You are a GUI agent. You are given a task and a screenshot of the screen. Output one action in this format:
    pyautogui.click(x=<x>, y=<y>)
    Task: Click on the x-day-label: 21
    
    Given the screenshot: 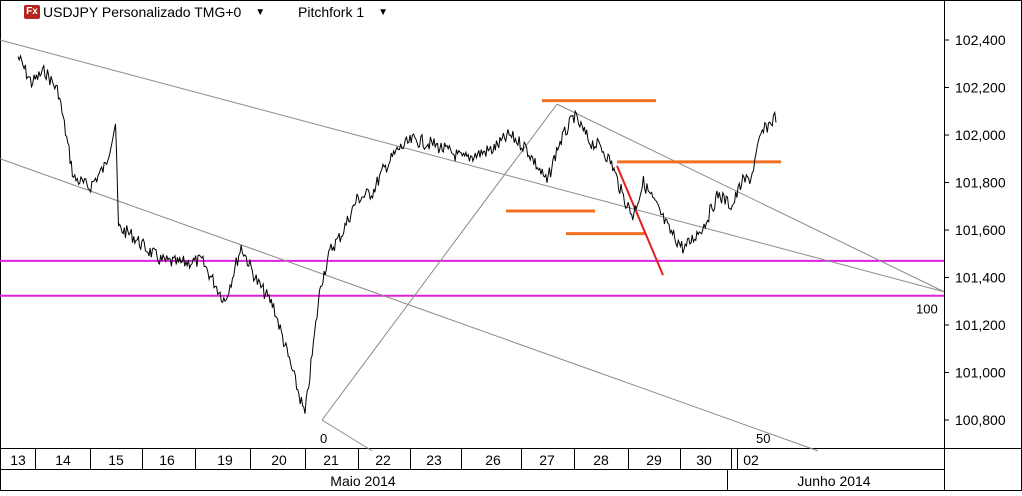 What is the action you would take?
    pyautogui.click(x=331, y=460)
    